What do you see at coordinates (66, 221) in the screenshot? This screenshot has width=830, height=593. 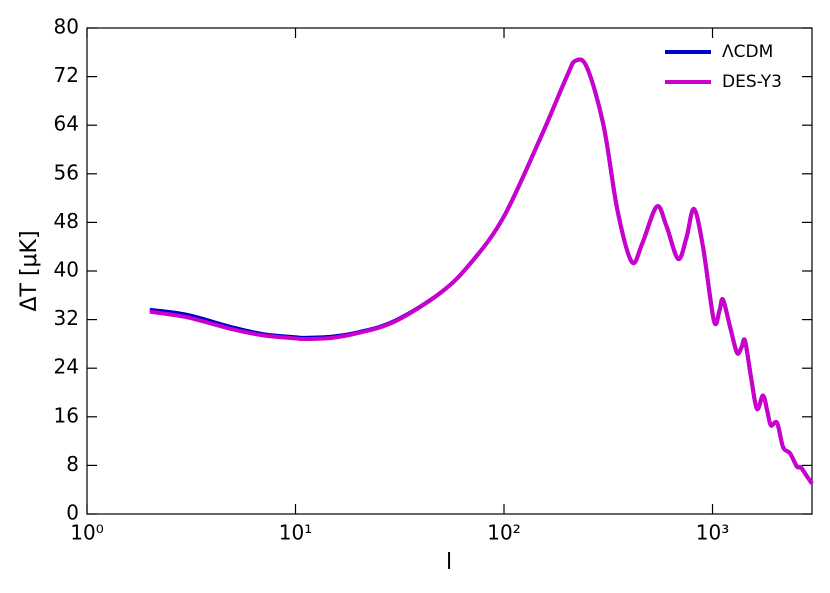 I see `y-tick-label: 48` at bounding box center [66, 221].